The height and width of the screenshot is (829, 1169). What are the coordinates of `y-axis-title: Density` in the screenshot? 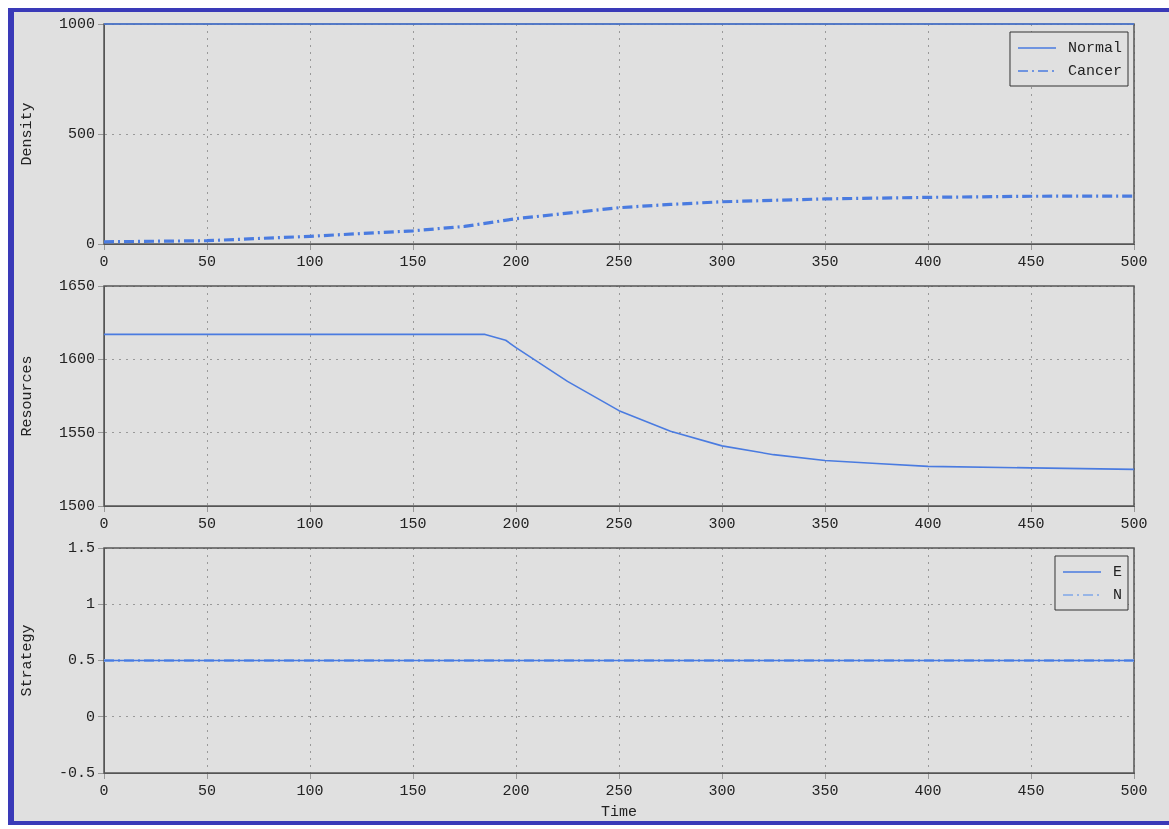 It's located at (27, 134).